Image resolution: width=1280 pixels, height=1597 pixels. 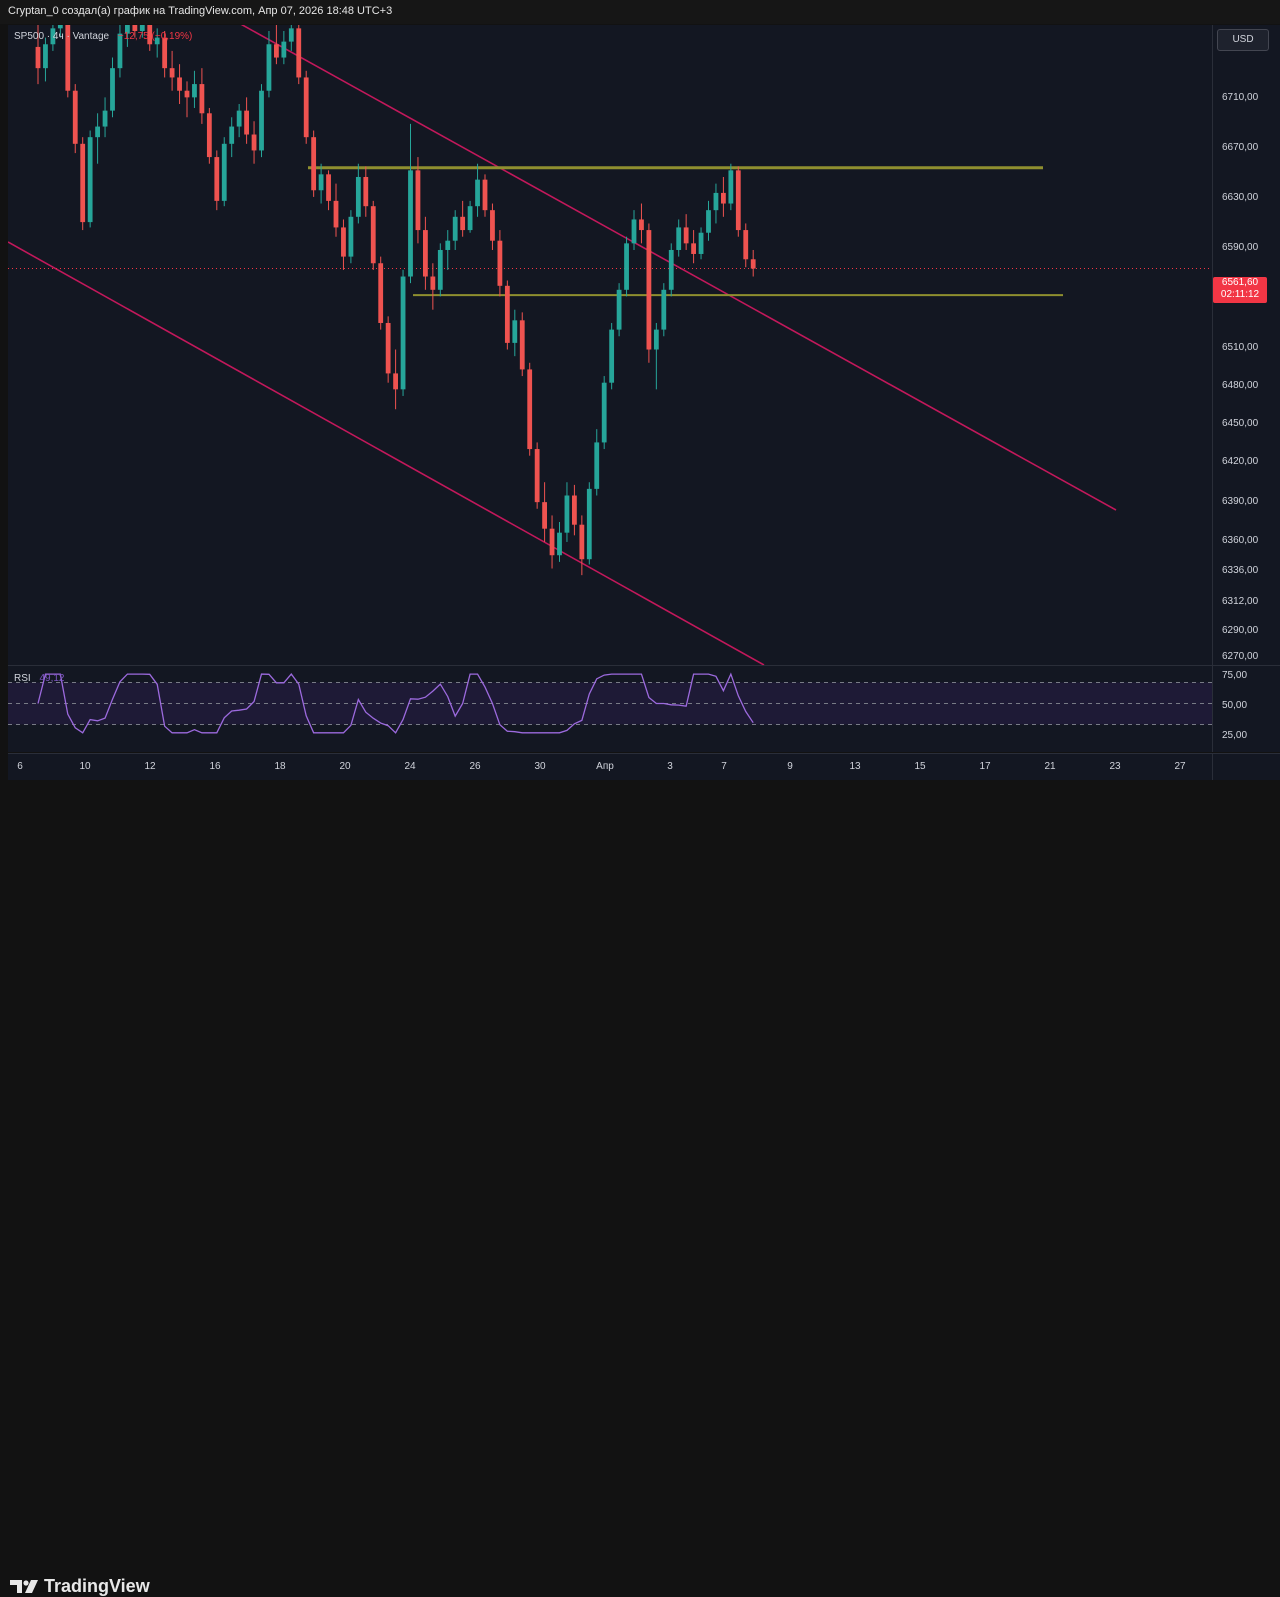 What do you see at coordinates (1240, 501) in the screenshot?
I see `price-tick: 6390,00` at bounding box center [1240, 501].